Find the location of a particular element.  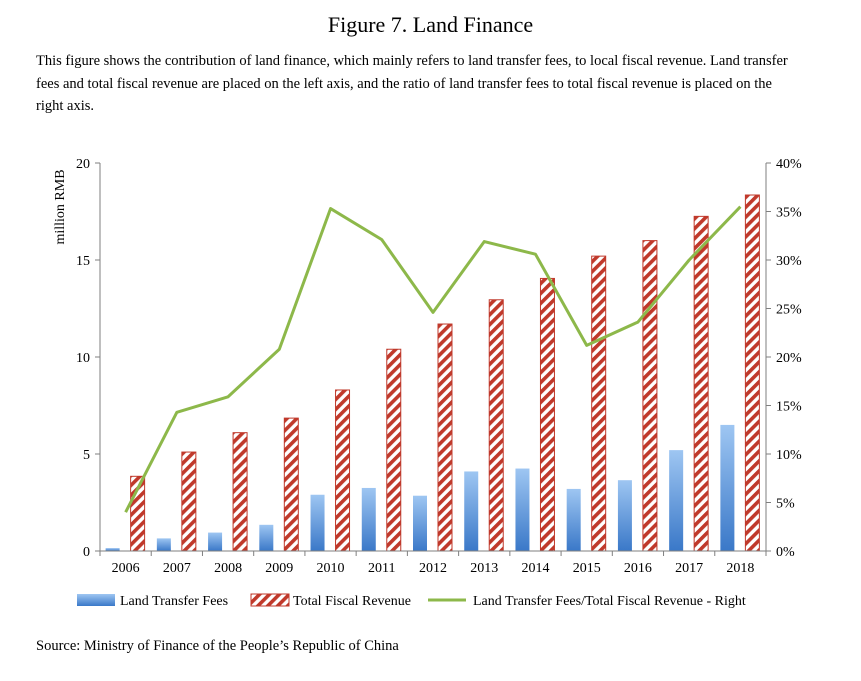

x-axis-tick-label: 2014 is located at coordinates (535, 568).